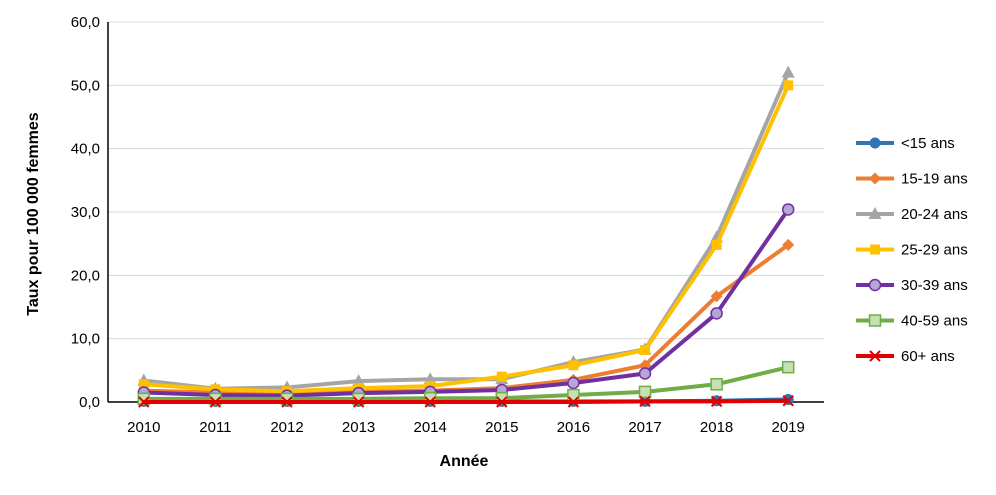  Describe the element at coordinates (788, 427) in the screenshot. I see `x-tick-label: 2019` at that location.